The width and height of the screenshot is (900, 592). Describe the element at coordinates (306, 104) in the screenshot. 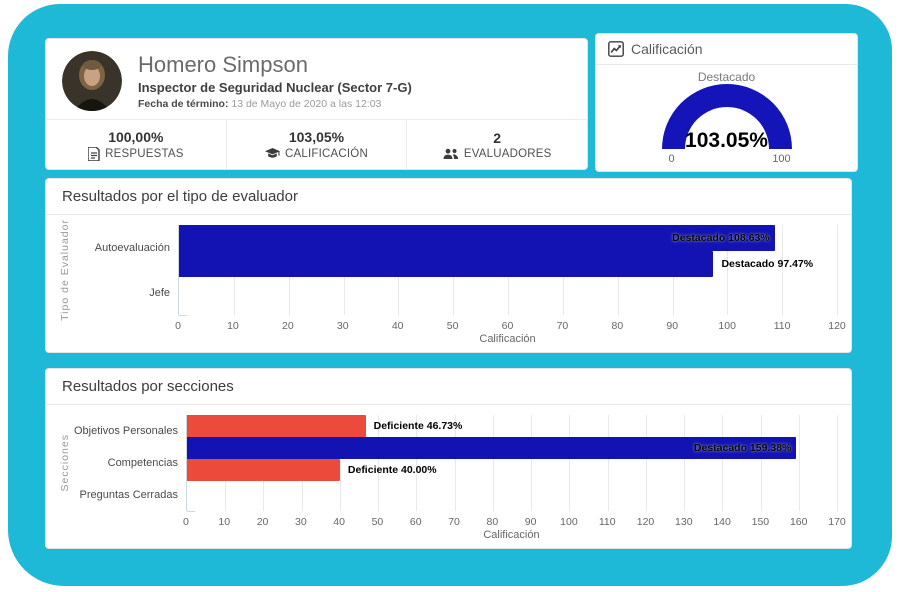

I see `end-date-value: 13 de Mayo de 2020 a las 12:03` at that location.